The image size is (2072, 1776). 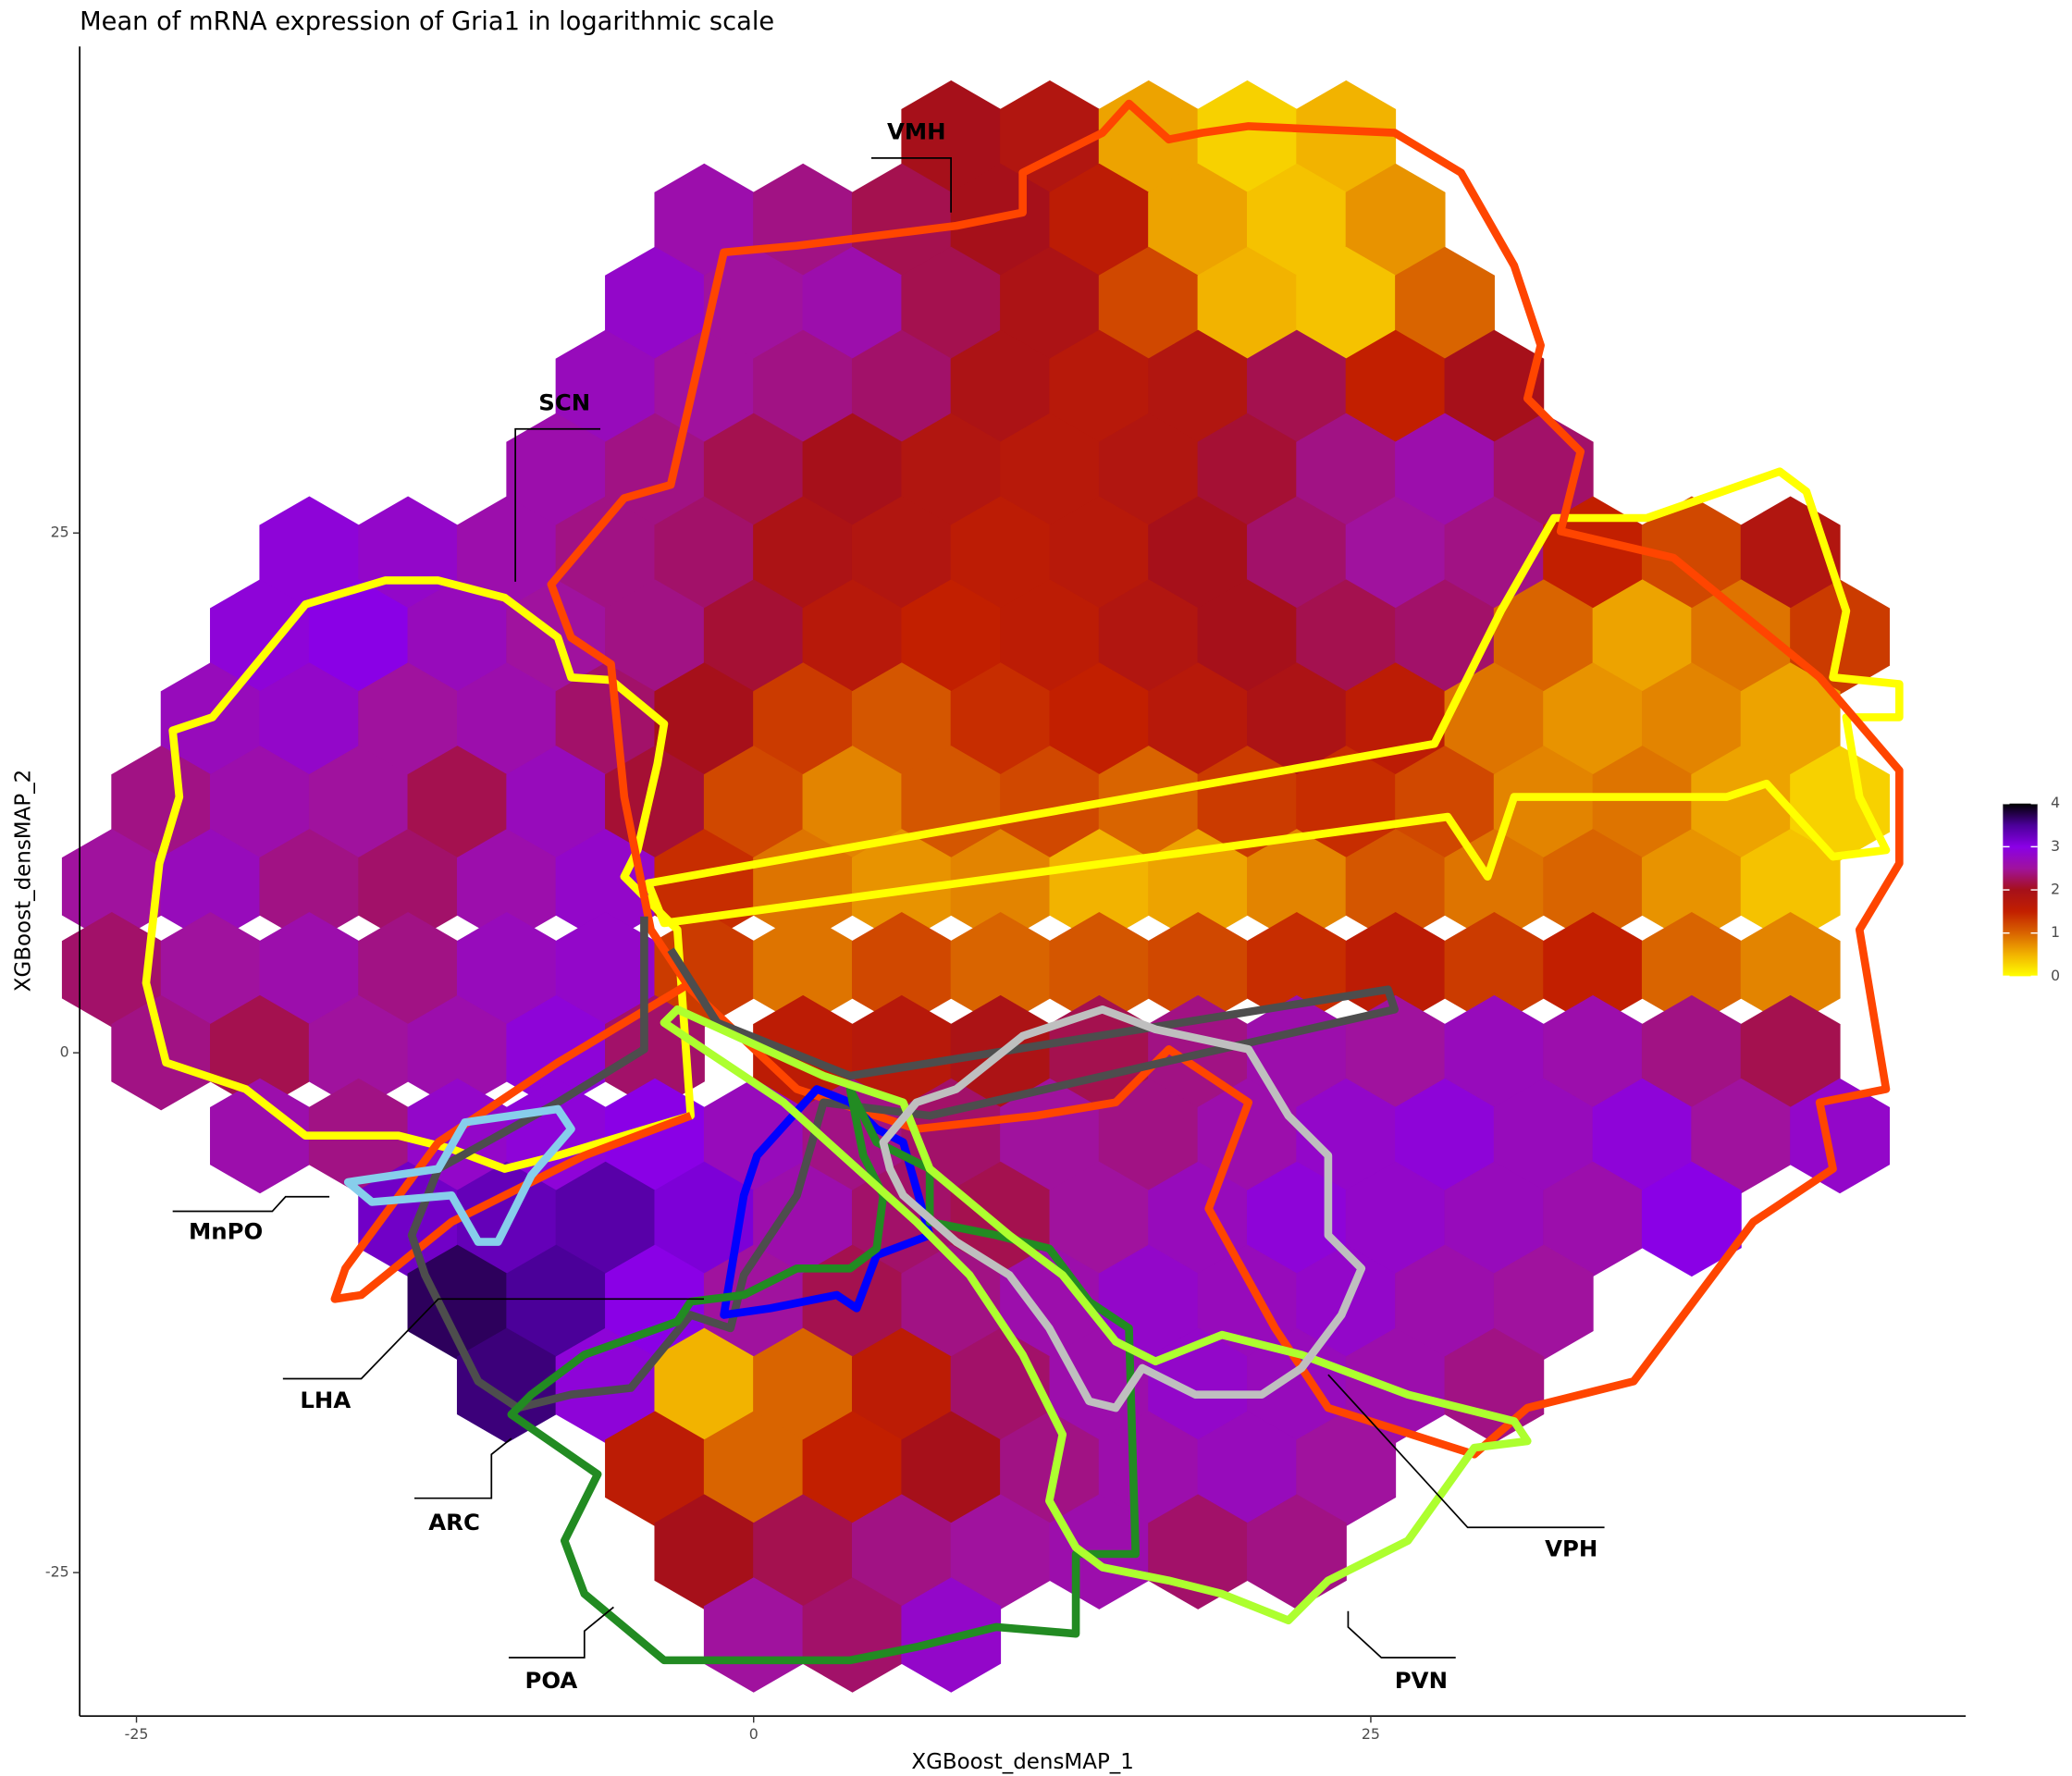 I want to click on region-label: MnPO, so click(x=226, y=1232).